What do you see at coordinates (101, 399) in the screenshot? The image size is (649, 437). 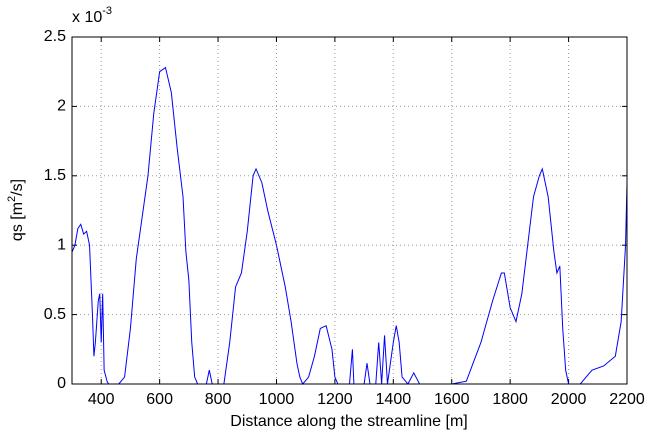 I see `x-tick-label: 400` at bounding box center [101, 399].